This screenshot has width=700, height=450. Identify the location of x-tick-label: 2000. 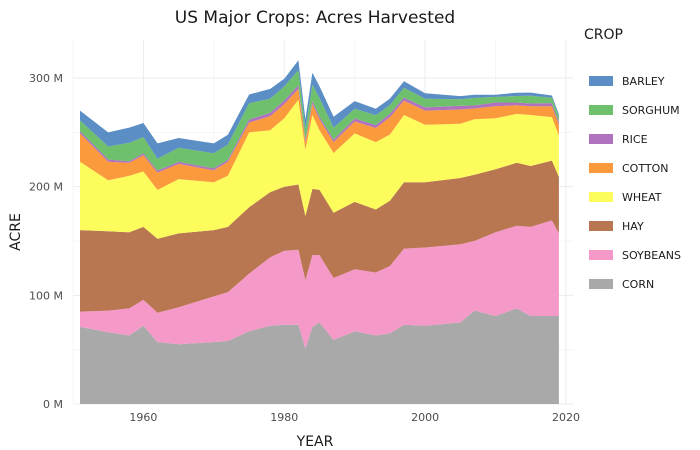
(425, 417).